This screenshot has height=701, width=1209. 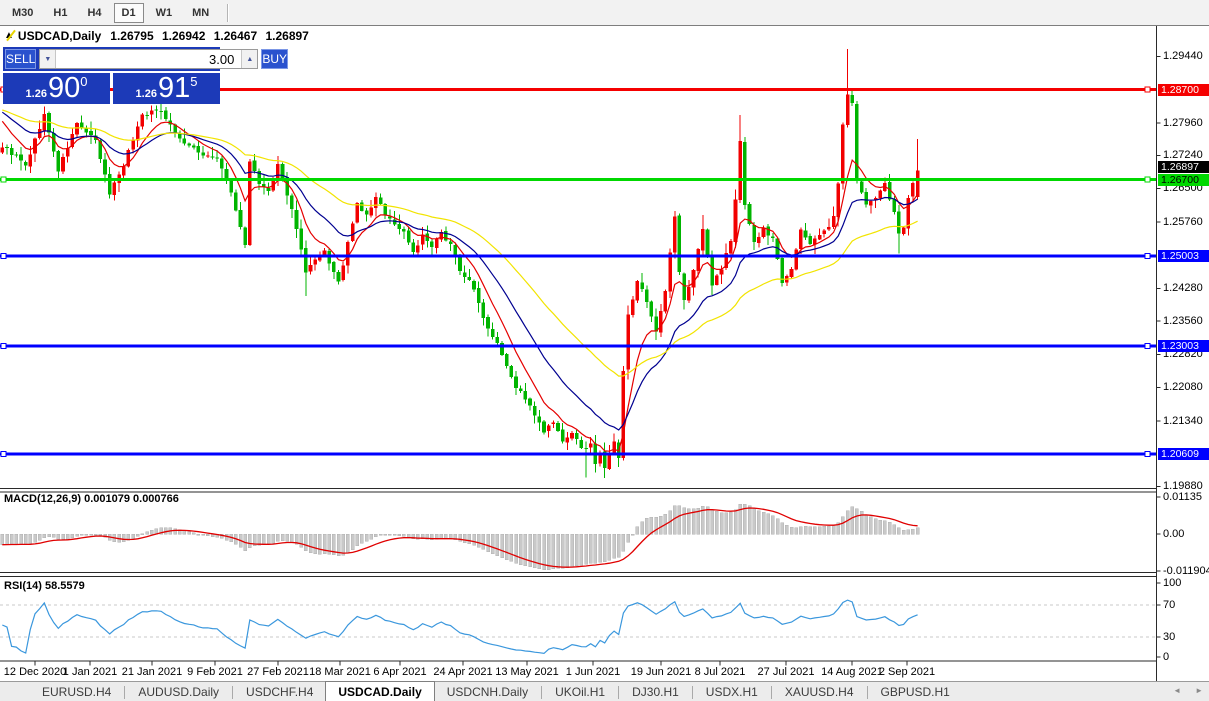 I want to click on rsi-label: RSI(14) 58.5579, so click(x=44, y=586).